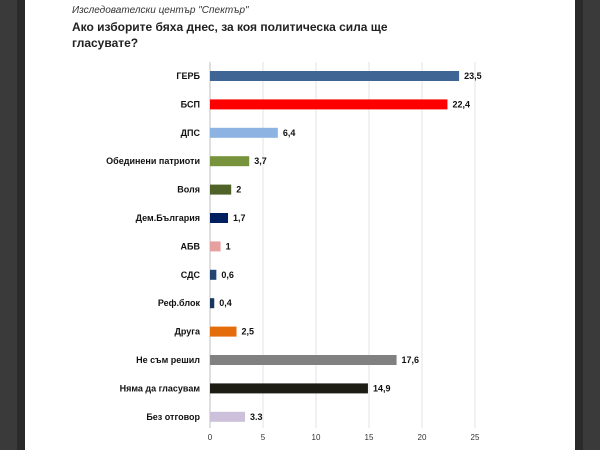 Image resolution: width=600 pixels, height=450 pixels. Describe the element at coordinates (382, 388) in the screenshot. I see `value-label: 14,9` at that location.